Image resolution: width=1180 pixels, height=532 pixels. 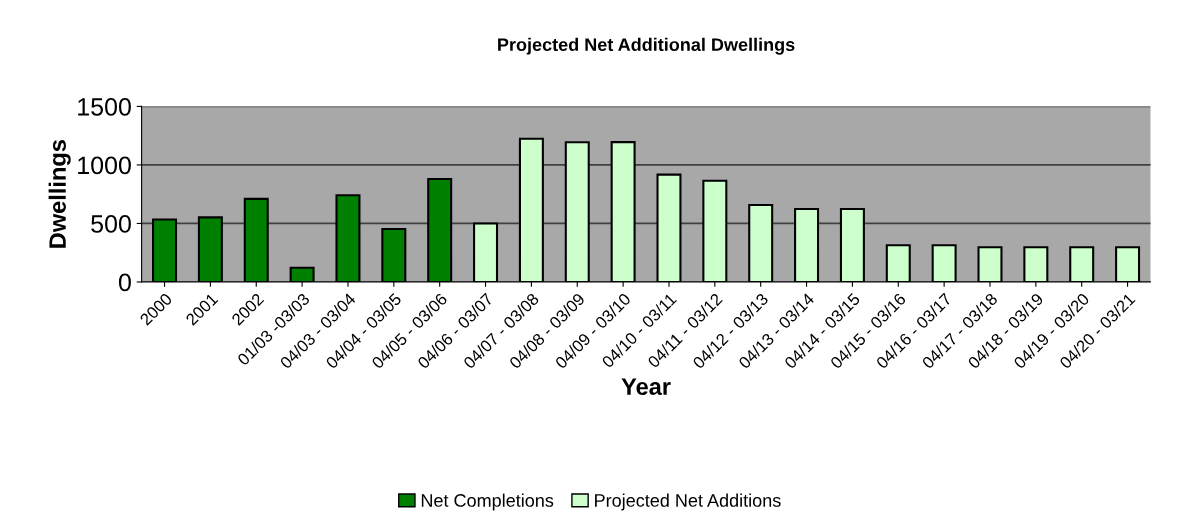 I want to click on y-tick-label: 1500, so click(x=104, y=107).